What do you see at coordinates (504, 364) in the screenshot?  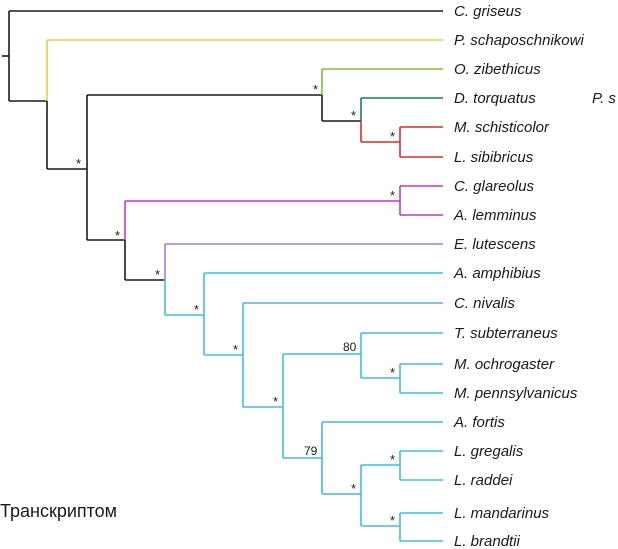 I see `taxon-label-m-ochrogaster: M. ochrogaster` at bounding box center [504, 364].